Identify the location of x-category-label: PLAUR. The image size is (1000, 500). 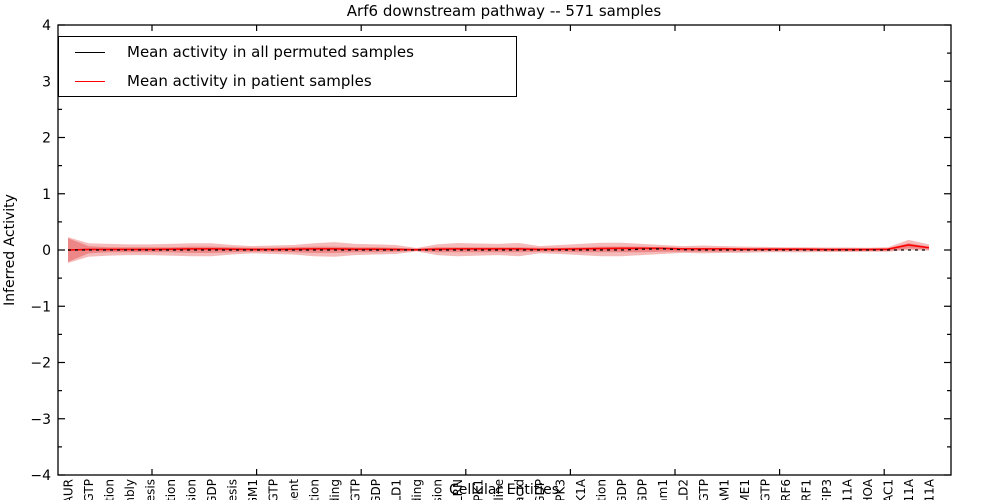
(69, 489).